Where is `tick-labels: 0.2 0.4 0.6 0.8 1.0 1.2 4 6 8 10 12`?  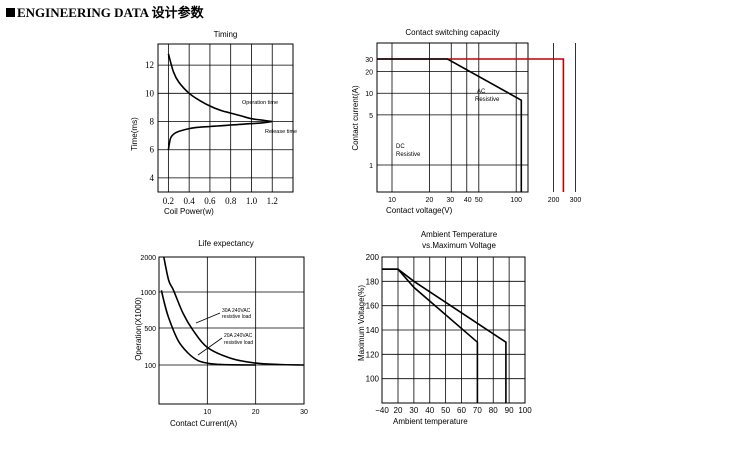 tick-labels: 0.2 0.4 0.6 0.8 1.0 1.2 4 6 8 10 12 is located at coordinates (211, 133).